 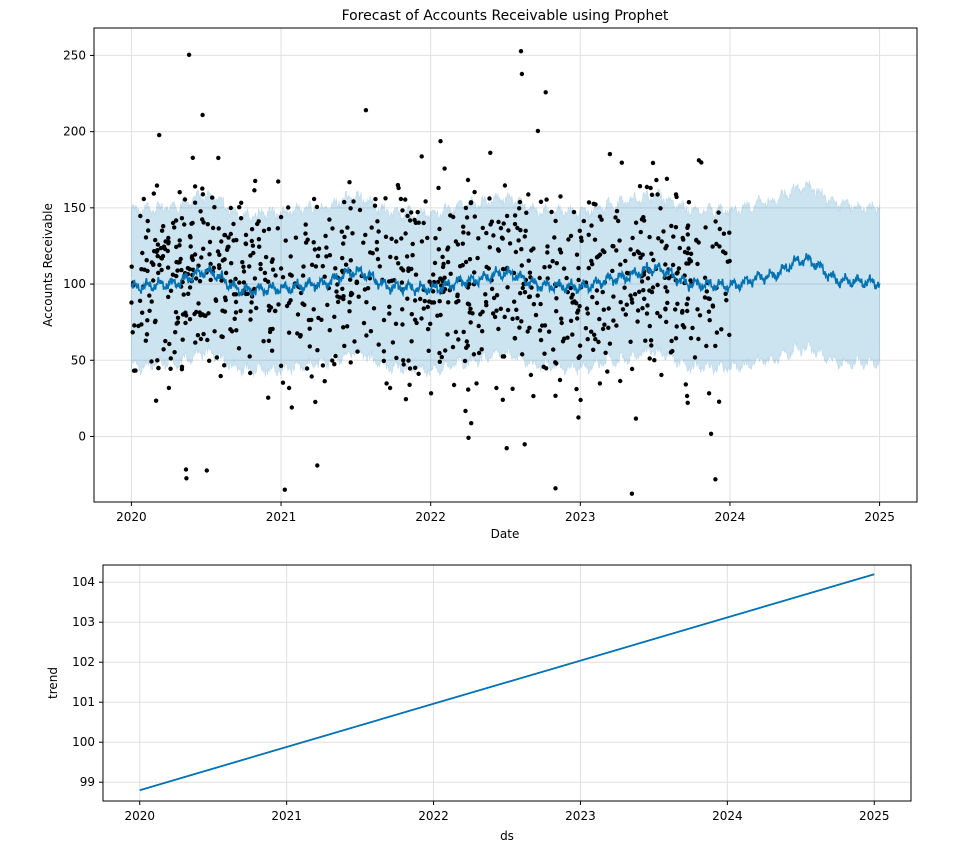 What do you see at coordinates (83, 702) in the screenshot?
I see `trend-y-tick-label: 101` at bounding box center [83, 702].